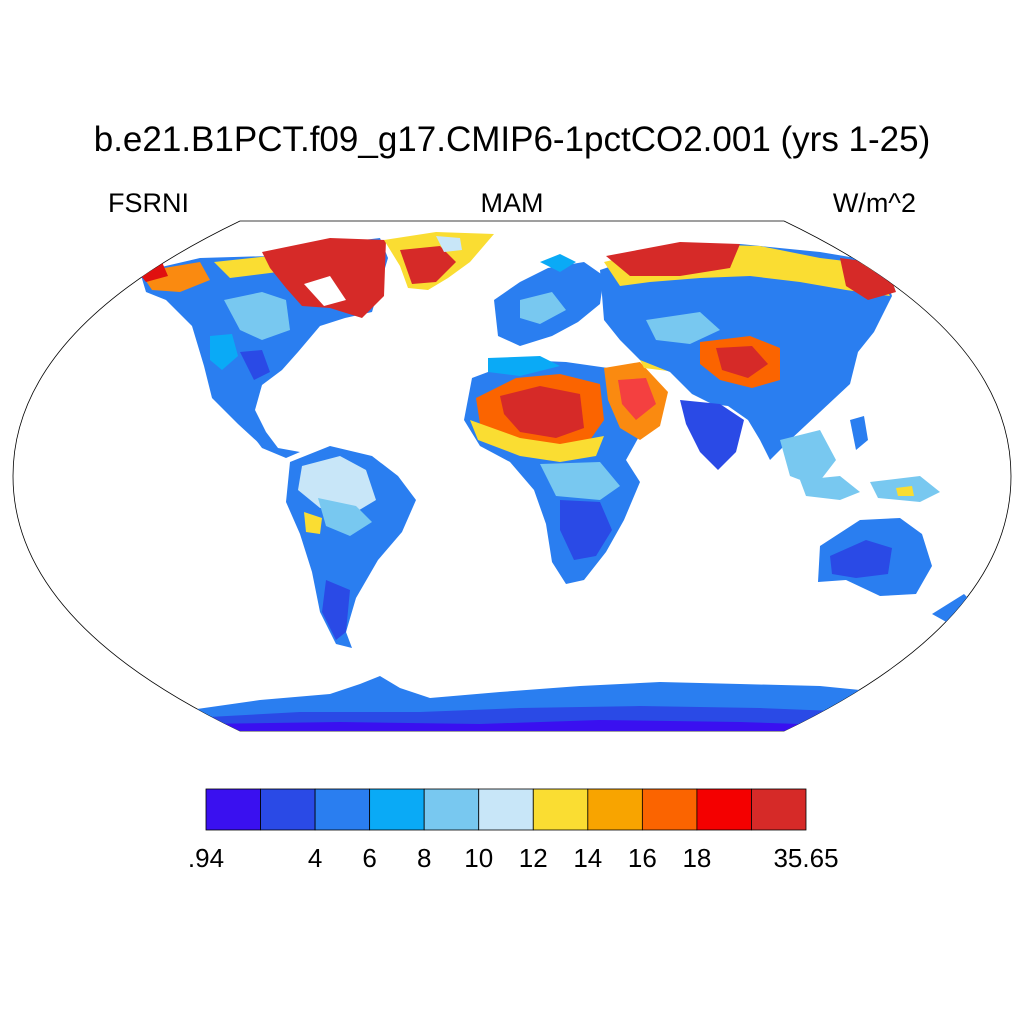 This screenshot has width=1024, height=1024. Describe the element at coordinates (148, 203) in the screenshot. I see `variable-label: FSRNI` at that location.